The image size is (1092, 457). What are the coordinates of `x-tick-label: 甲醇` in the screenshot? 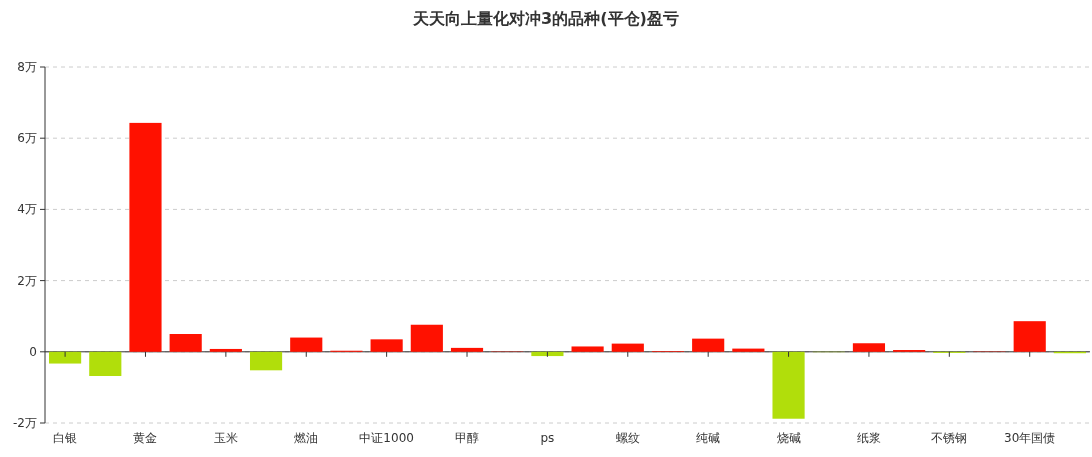 It's located at (467, 438).